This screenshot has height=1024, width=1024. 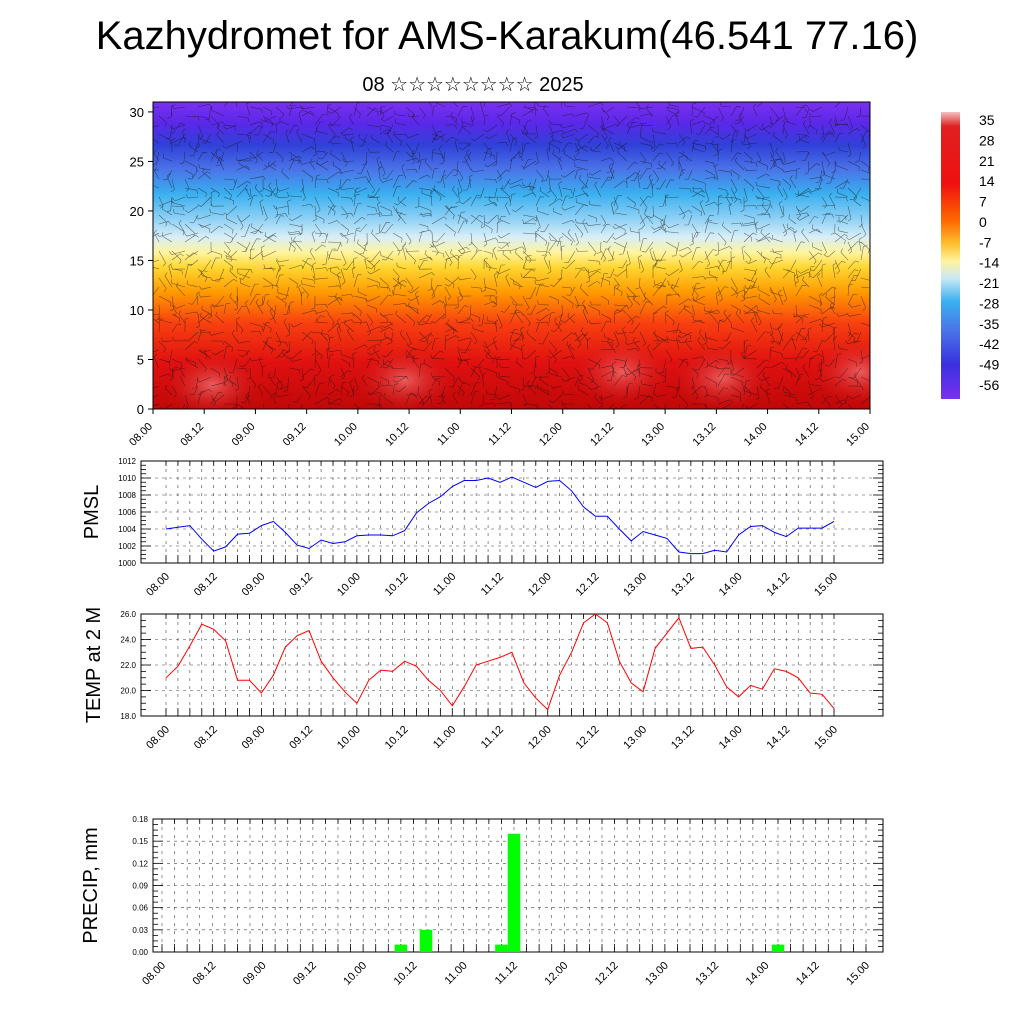 I want to click on y-axis-label: PMSL, so click(x=92, y=512).